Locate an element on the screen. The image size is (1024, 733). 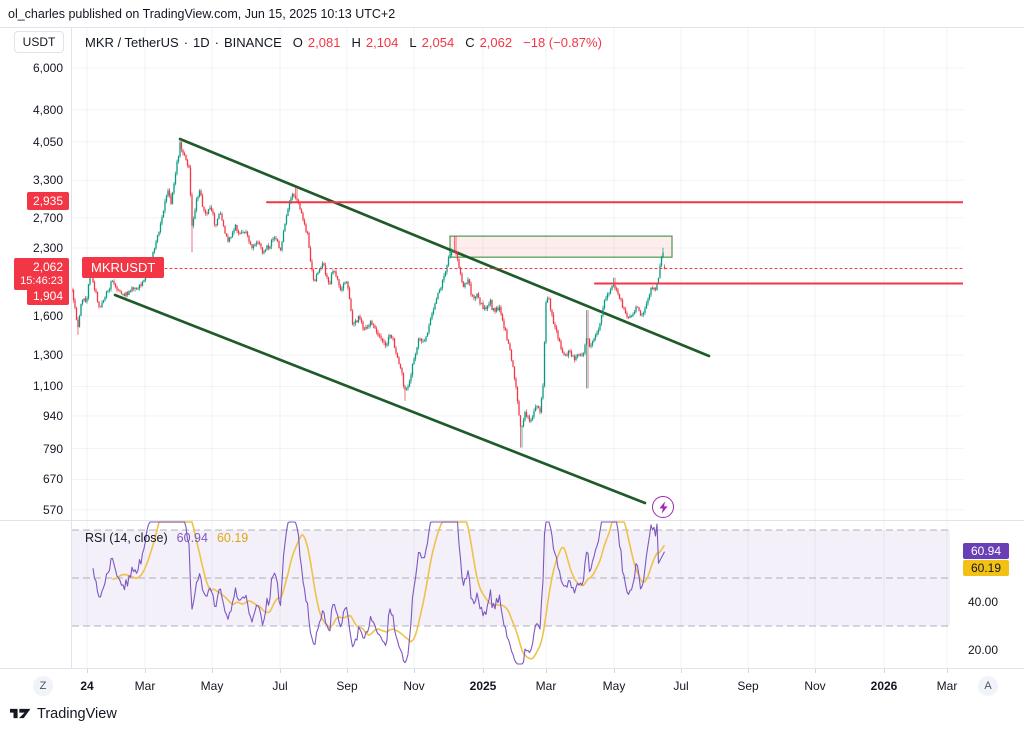
rsi-legend: RSI (14, close) 60.94 60.19 is located at coordinates (166, 538).